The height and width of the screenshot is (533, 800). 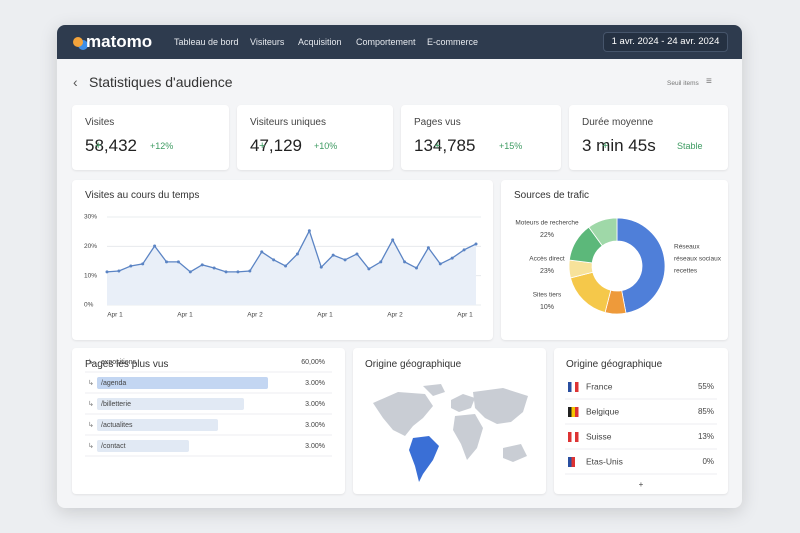 I want to click on kpi-card: Pages vus 134,785 +15%, so click(x=481, y=137).